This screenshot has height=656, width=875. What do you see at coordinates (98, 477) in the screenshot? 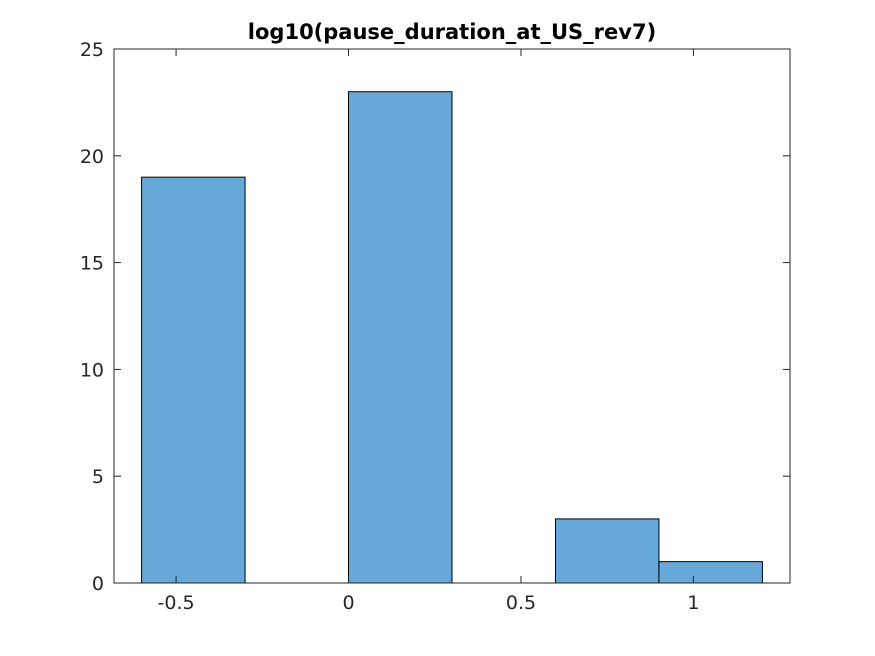
I see `y-tick-label: 5` at bounding box center [98, 477].